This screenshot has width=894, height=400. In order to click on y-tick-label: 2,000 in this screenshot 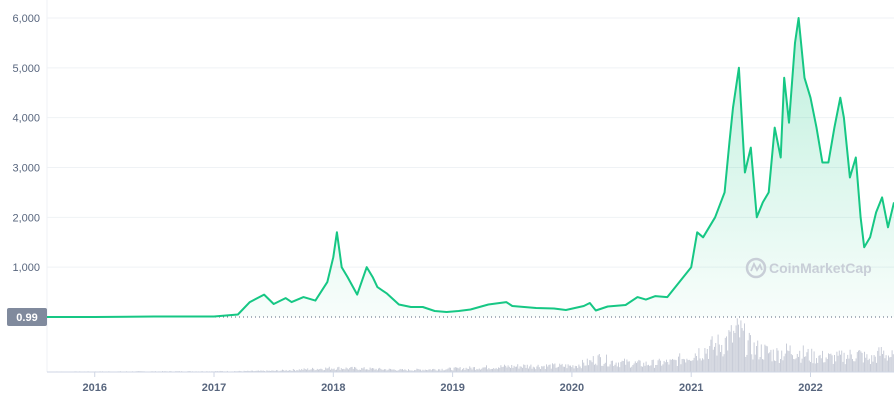, I will do `click(26, 218)`.